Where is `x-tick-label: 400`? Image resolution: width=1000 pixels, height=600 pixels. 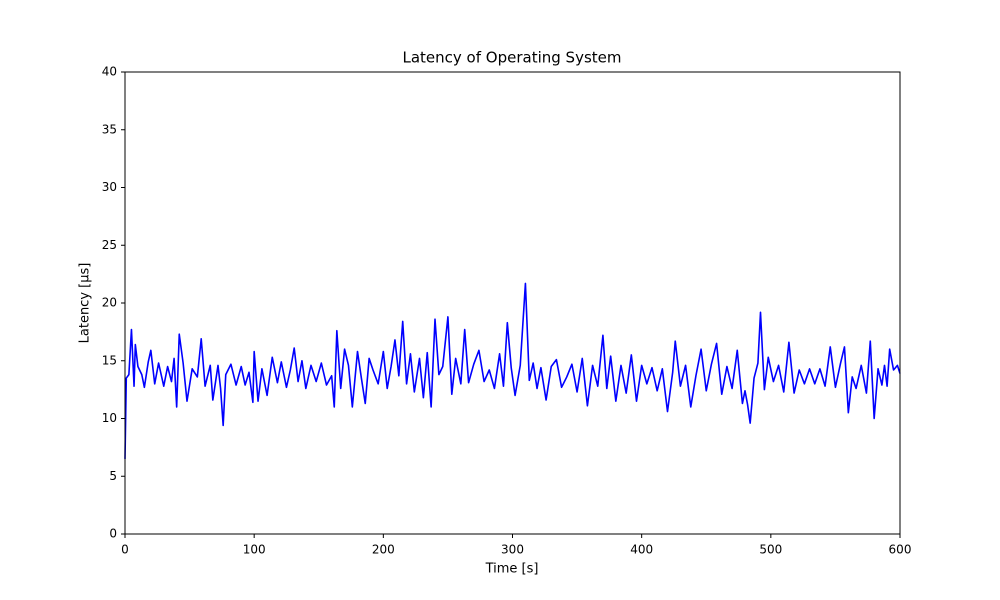
x-tick-label: 400 is located at coordinates (641, 550).